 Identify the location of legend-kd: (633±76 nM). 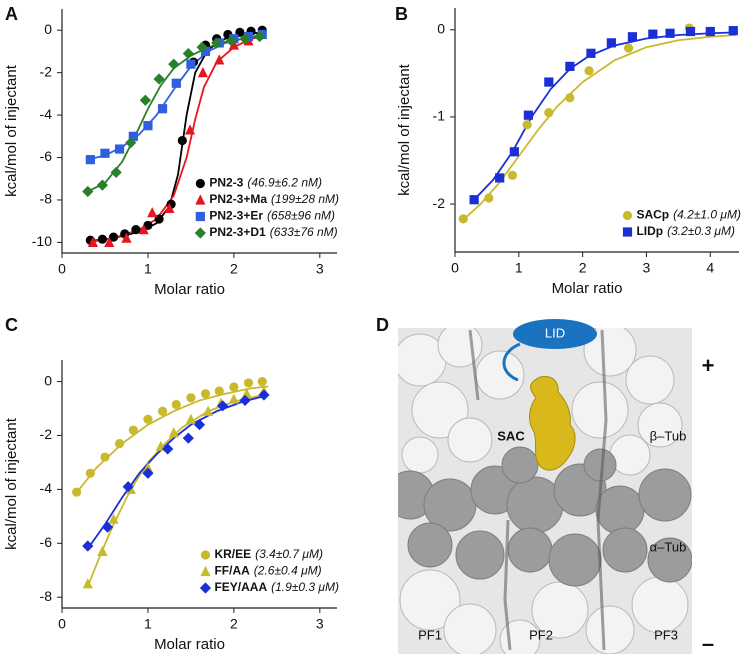
(304, 232).